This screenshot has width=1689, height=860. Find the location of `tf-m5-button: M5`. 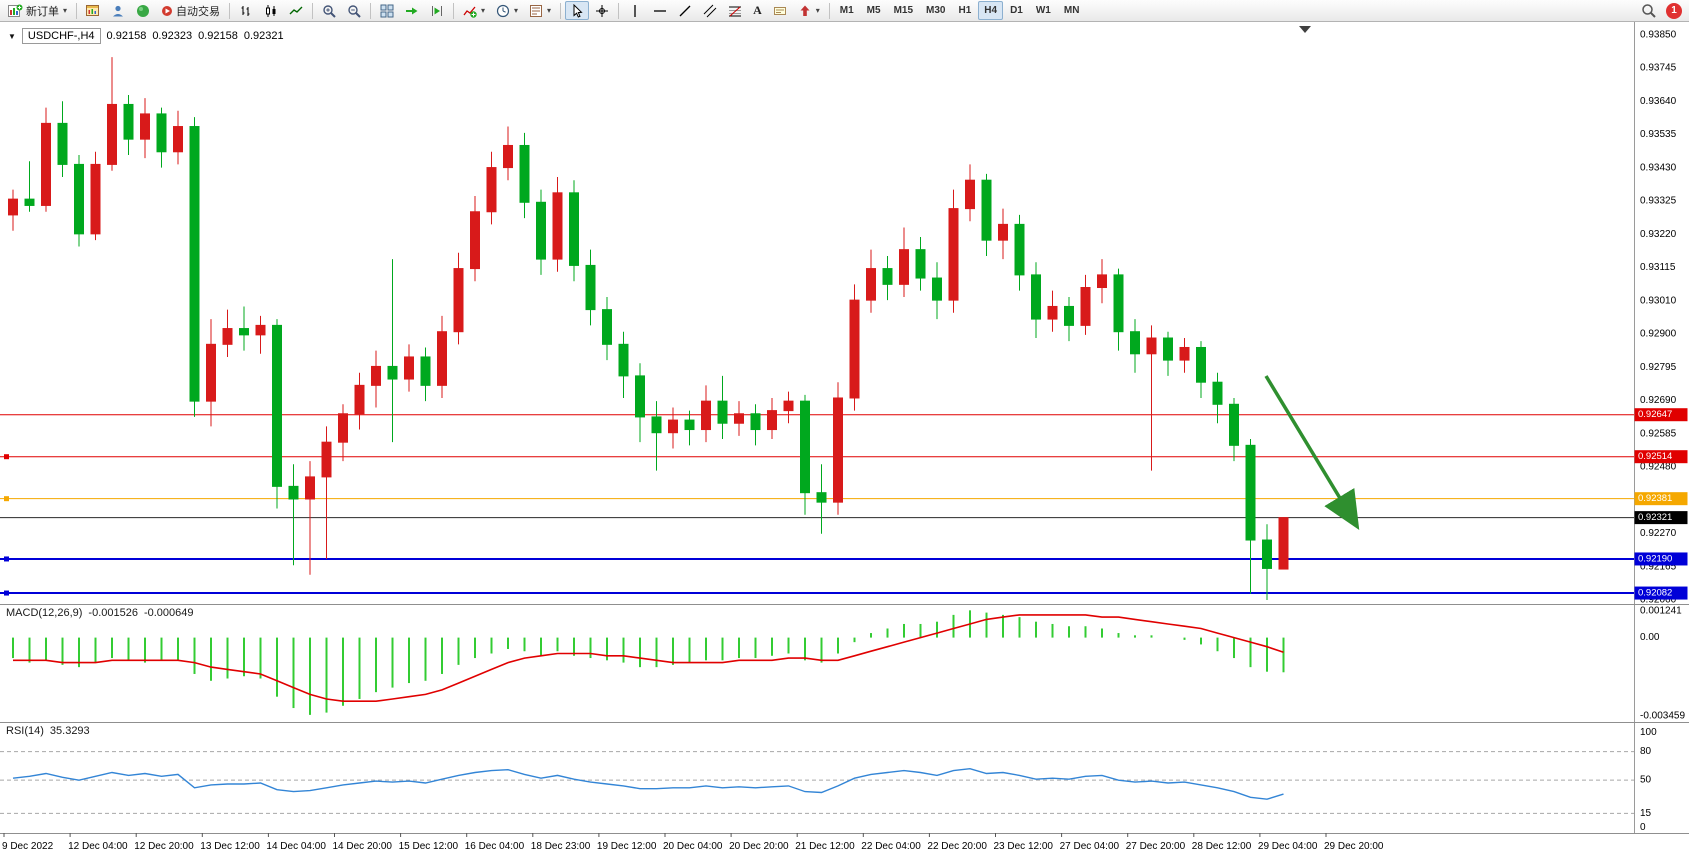

tf-m5-button: M5 is located at coordinates (874, 10).